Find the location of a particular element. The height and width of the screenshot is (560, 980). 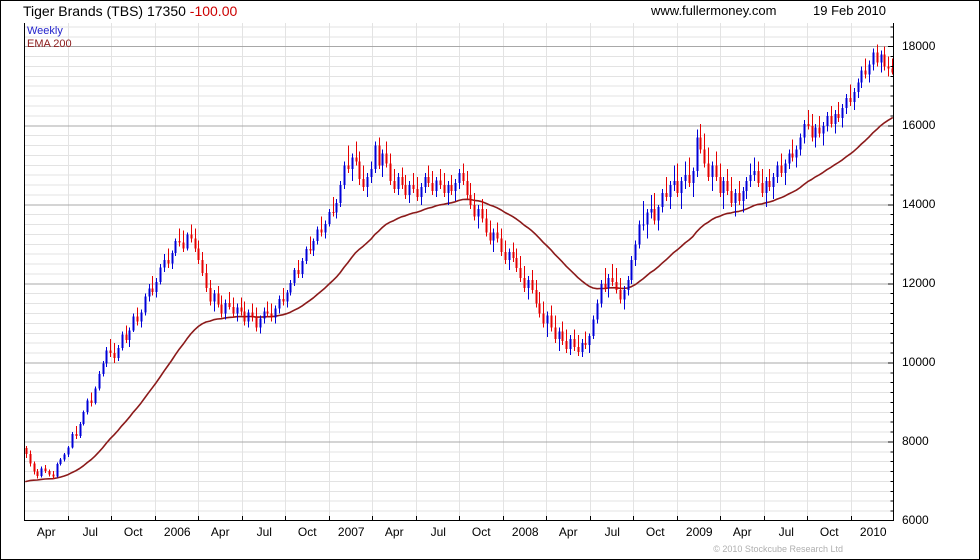

as-of-date: 19 Feb 2010 is located at coordinates (850, 10).